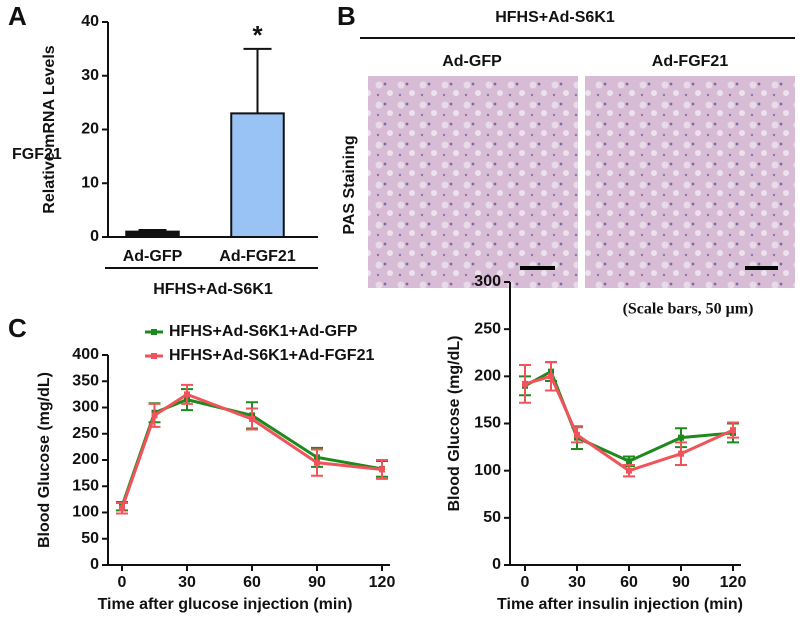 This screenshot has width=800, height=627. I want to click on y-tick-label: 10, so click(90, 182).